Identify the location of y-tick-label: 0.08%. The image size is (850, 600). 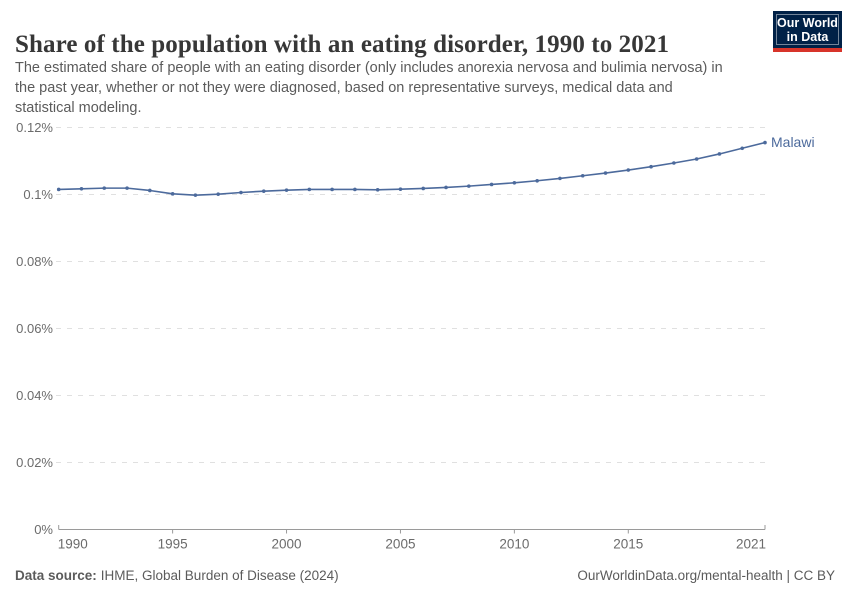
(34, 261).